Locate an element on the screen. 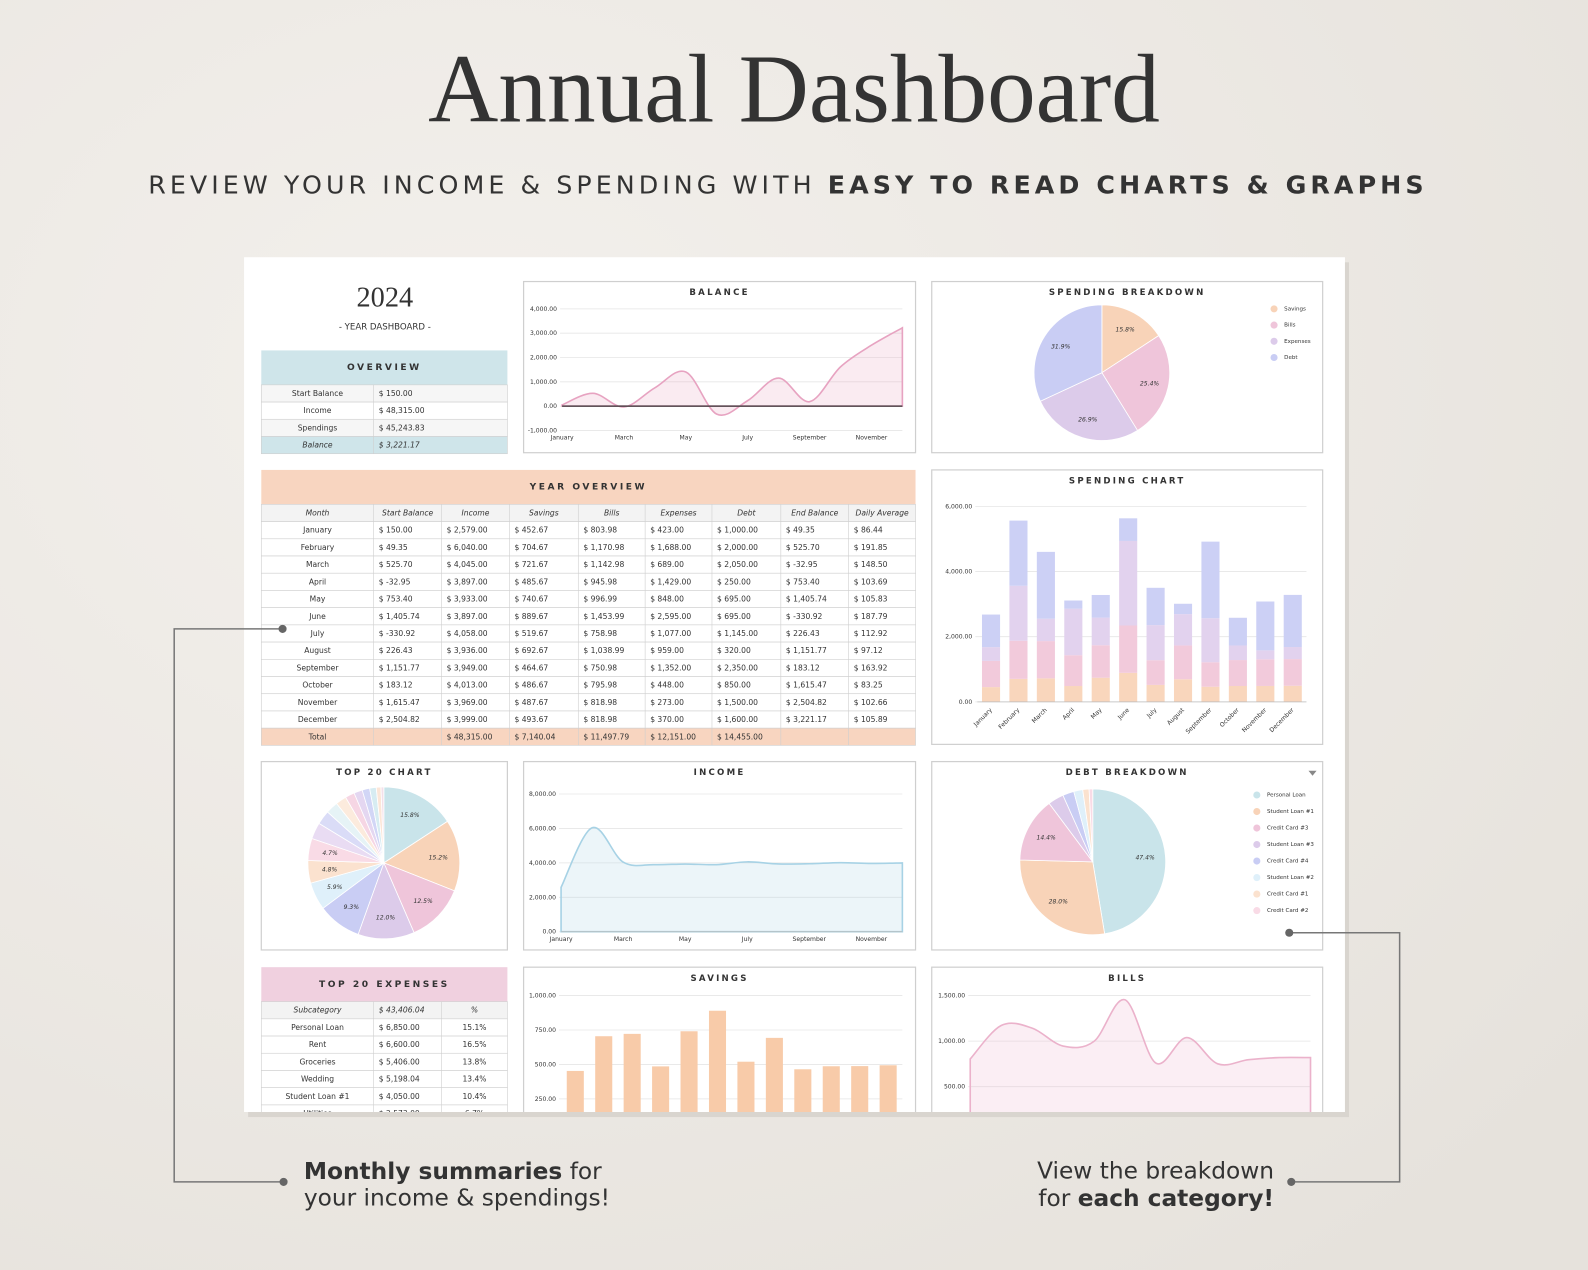 This screenshot has height=1270, width=1588. table-cell: $ 6,600.00 is located at coordinates (399, 1044).